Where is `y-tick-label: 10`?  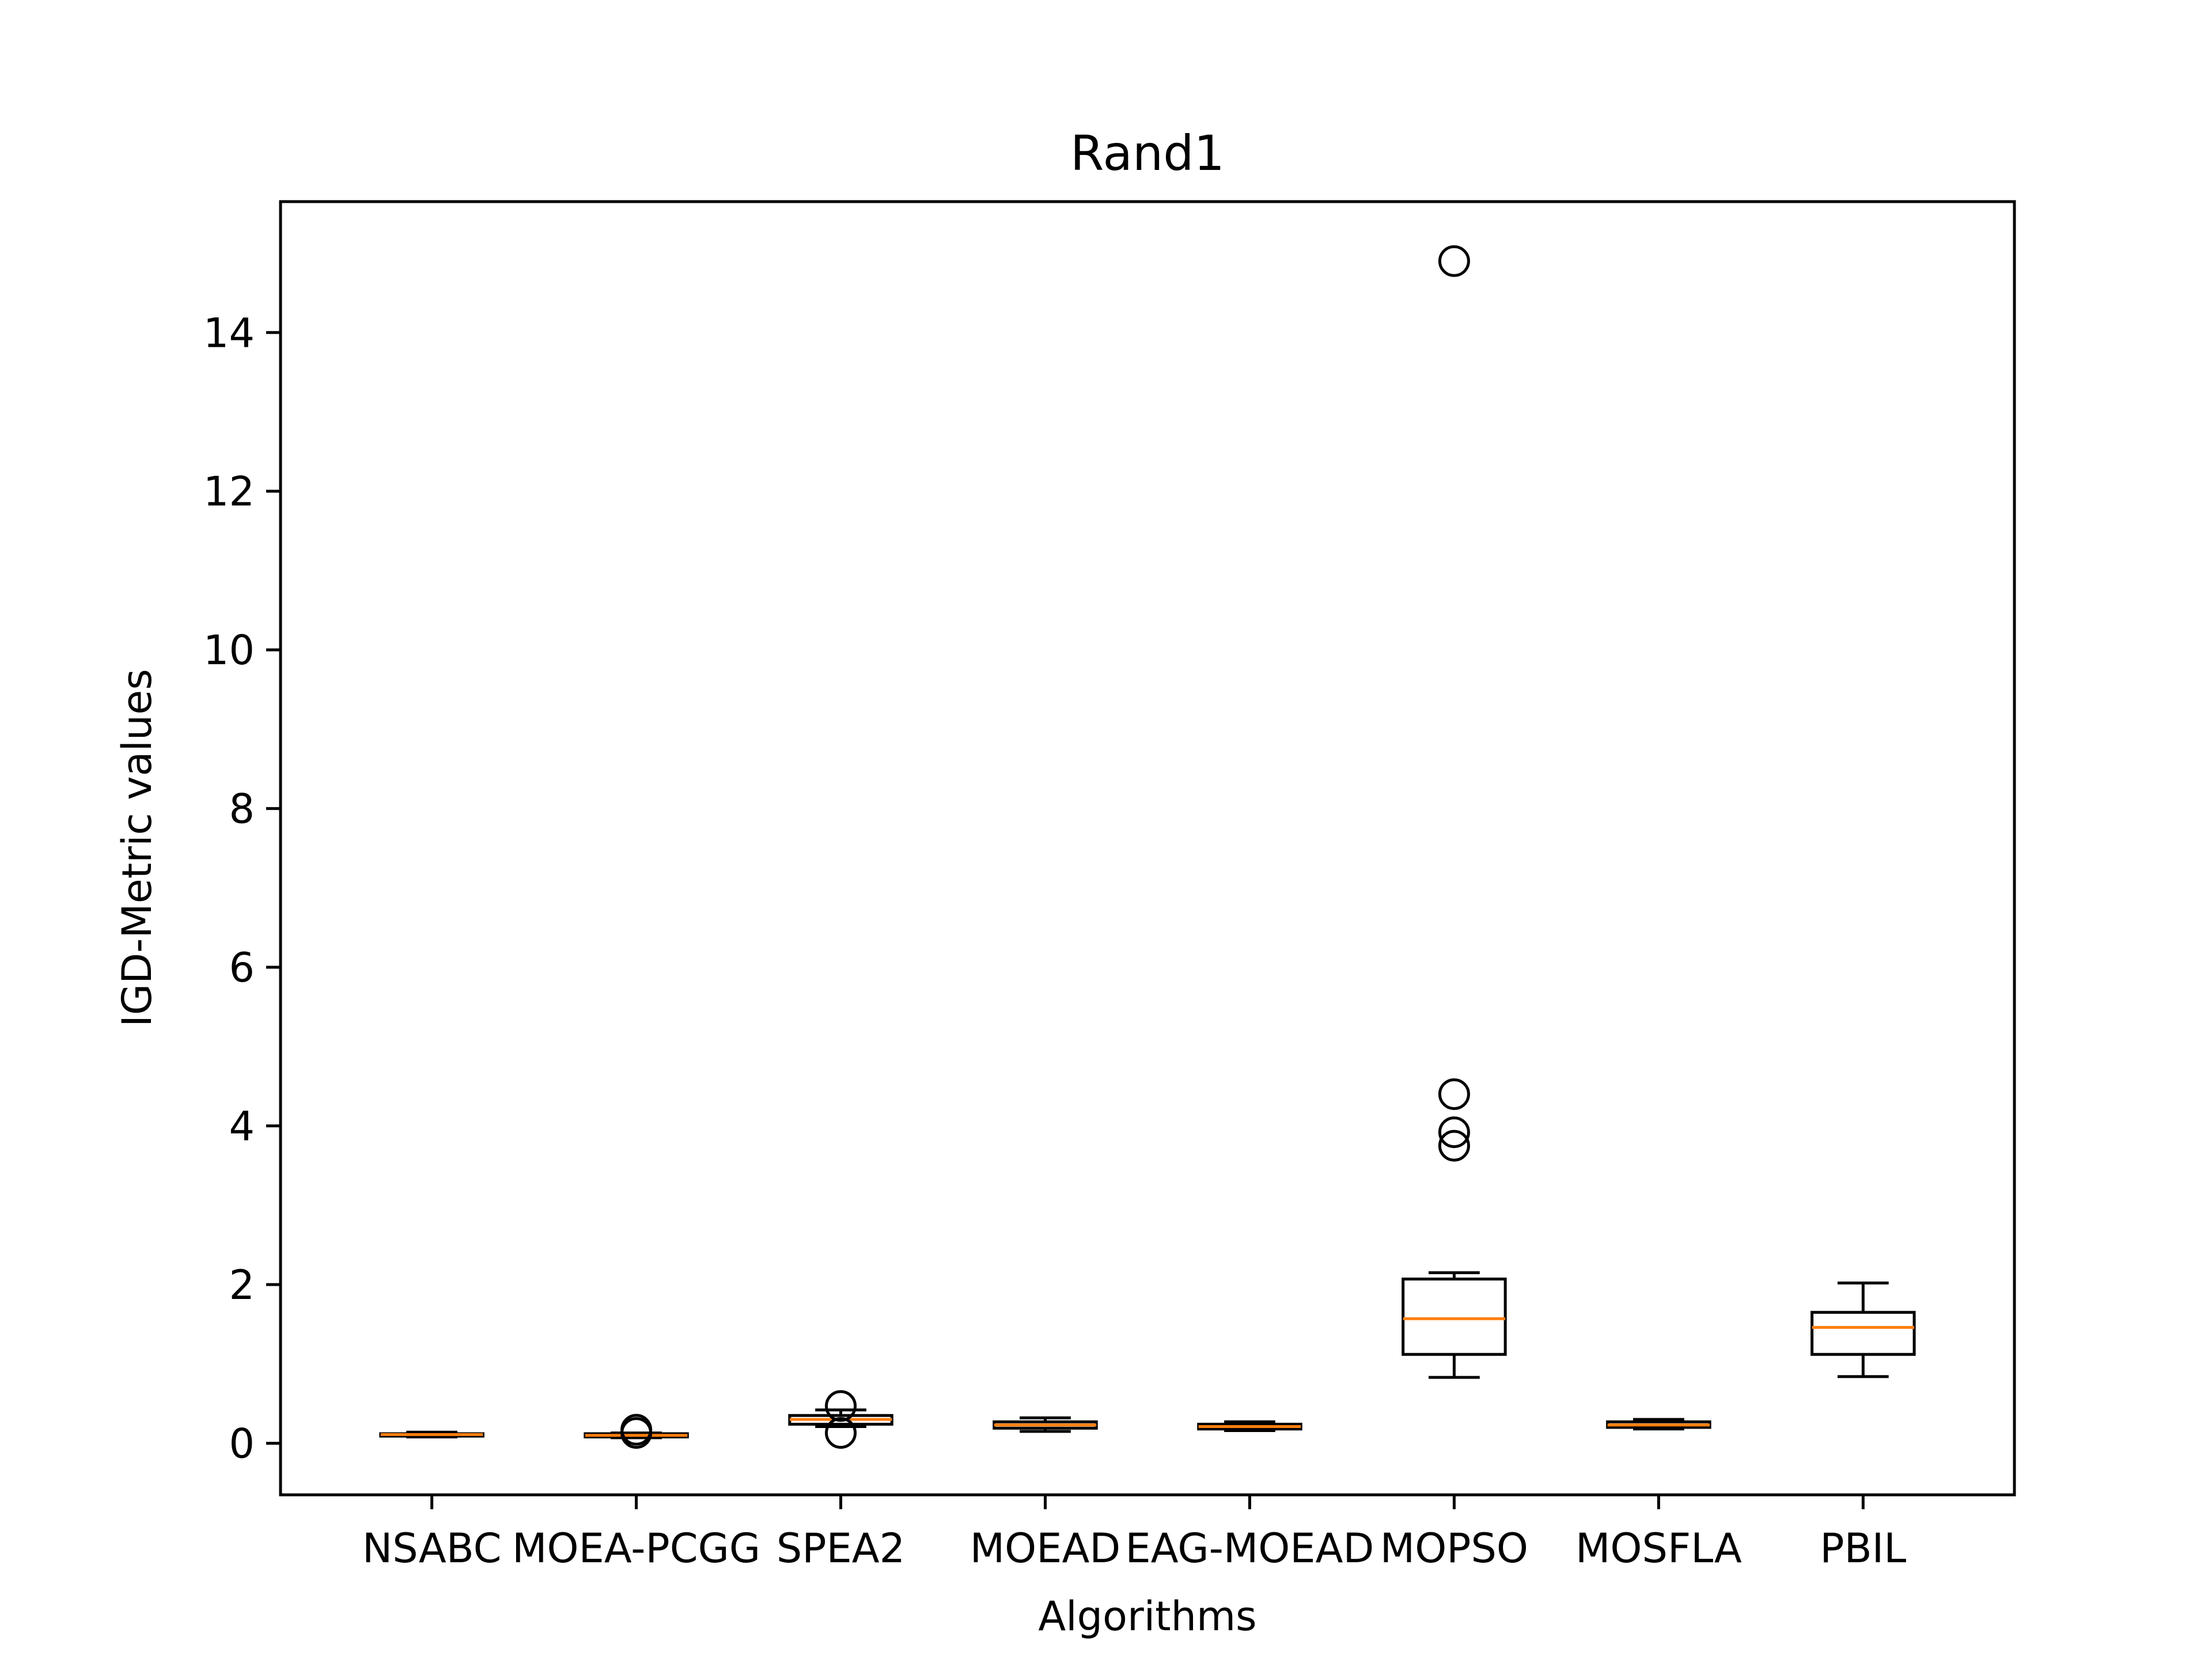
y-tick-label: 10 is located at coordinates (229, 650).